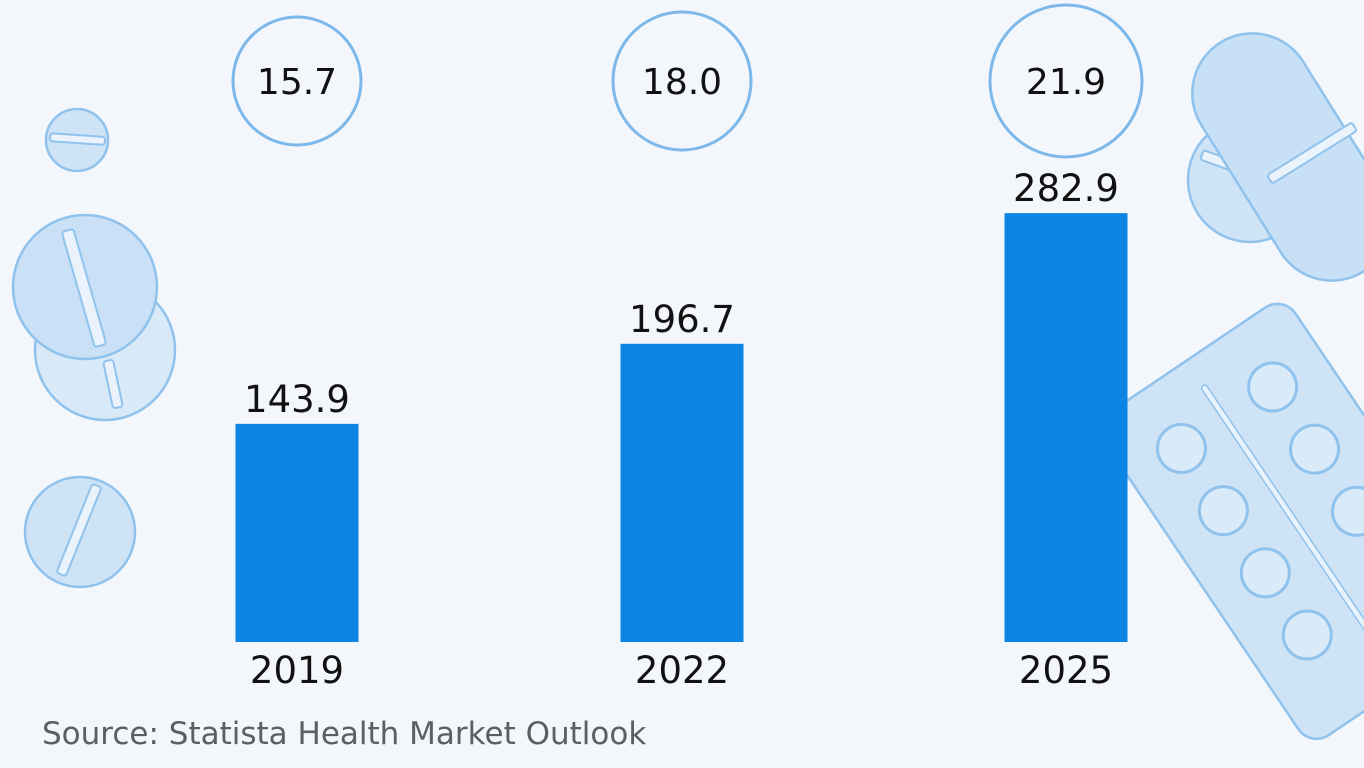 This screenshot has height=768, width=1364. What do you see at coordinates (297, 670) in the screenshot?
I see `x-tick-label-2019: 2019` at bounding box center [297, 670].